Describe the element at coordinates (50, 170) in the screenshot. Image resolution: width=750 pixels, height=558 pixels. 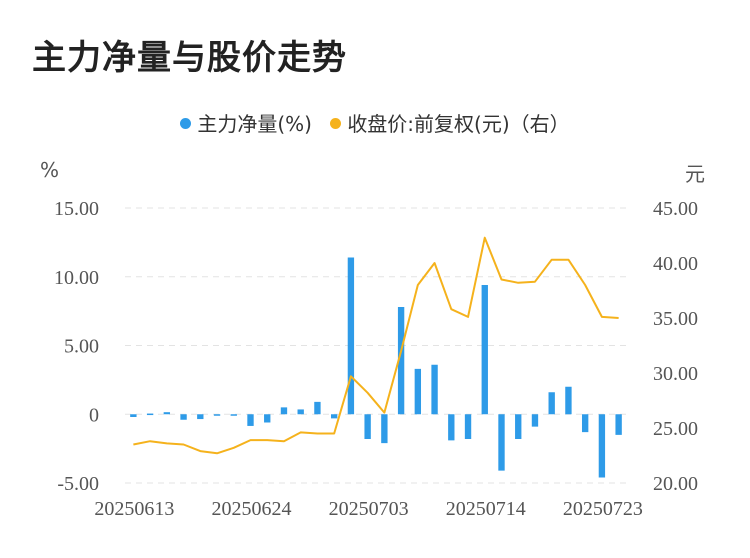
I see `left-axis-unit: %` at that location.